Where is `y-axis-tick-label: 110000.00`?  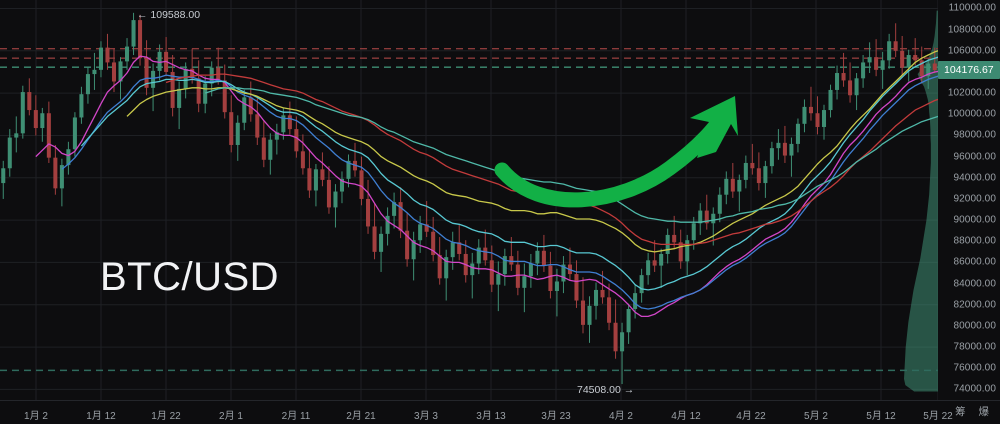
y-axis-tick-label: 110000.00 is located at coordinates (972, 8).